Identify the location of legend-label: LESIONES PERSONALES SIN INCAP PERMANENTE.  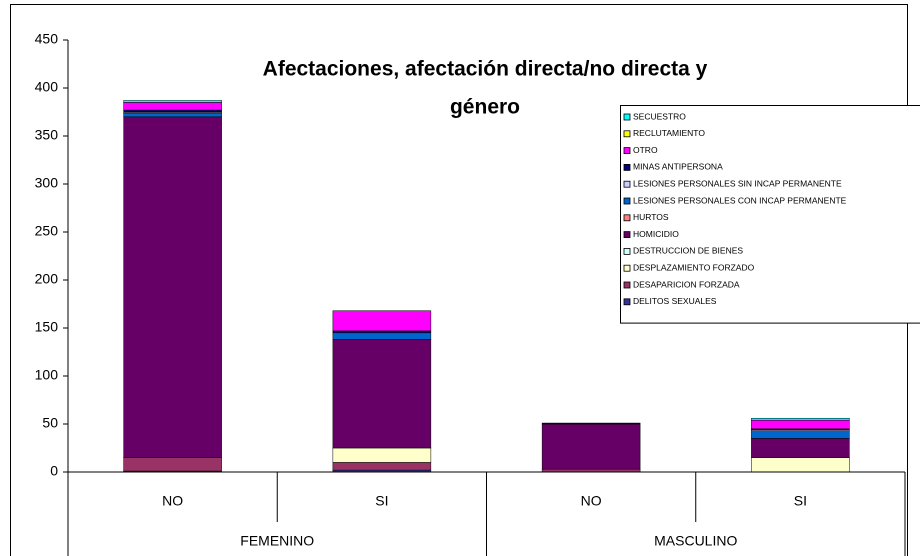
(737, 183).